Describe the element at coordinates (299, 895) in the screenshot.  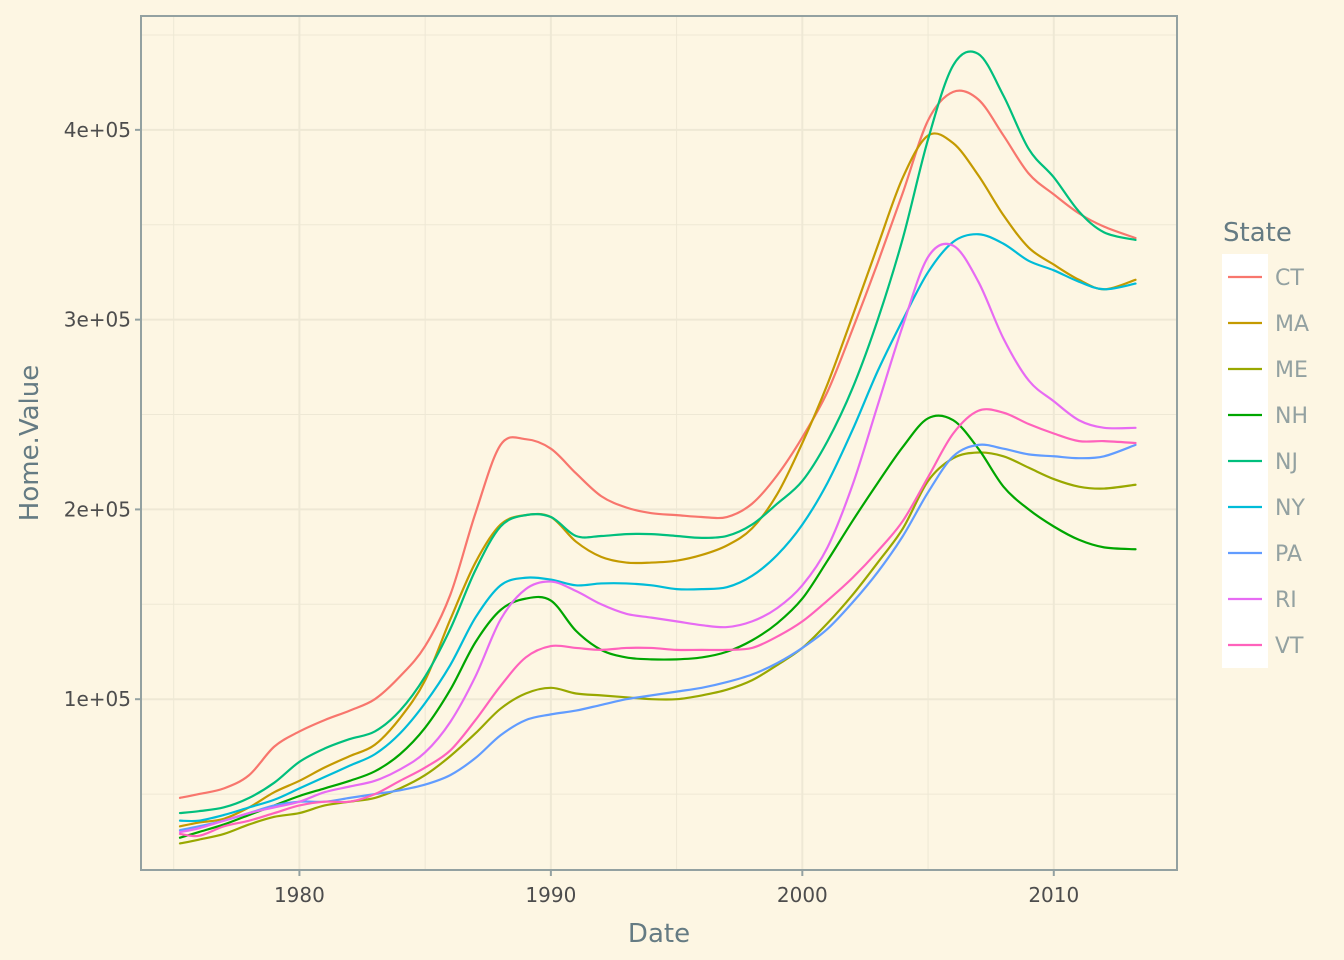
I see `x-tick-label: 1980` at that location.